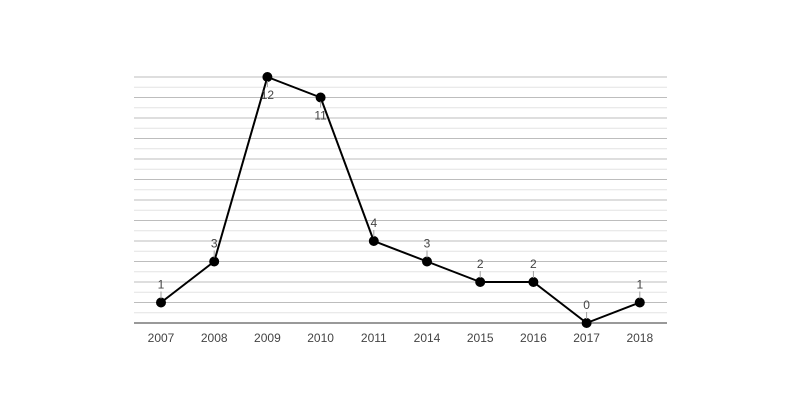 The width and height of the screenshot is (800, 405). I want to click on x-axis: 2007 2008 2009 2010 2011 2014 2015 2016 2017 2018, so click(400, 333).